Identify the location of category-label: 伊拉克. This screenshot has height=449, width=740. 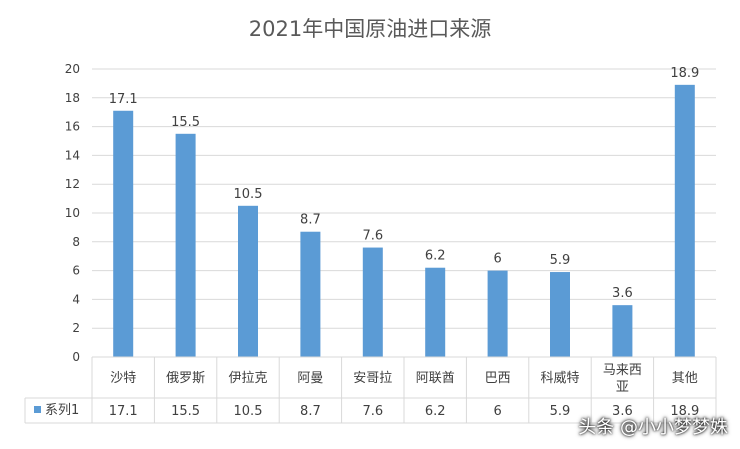
(247, 378).